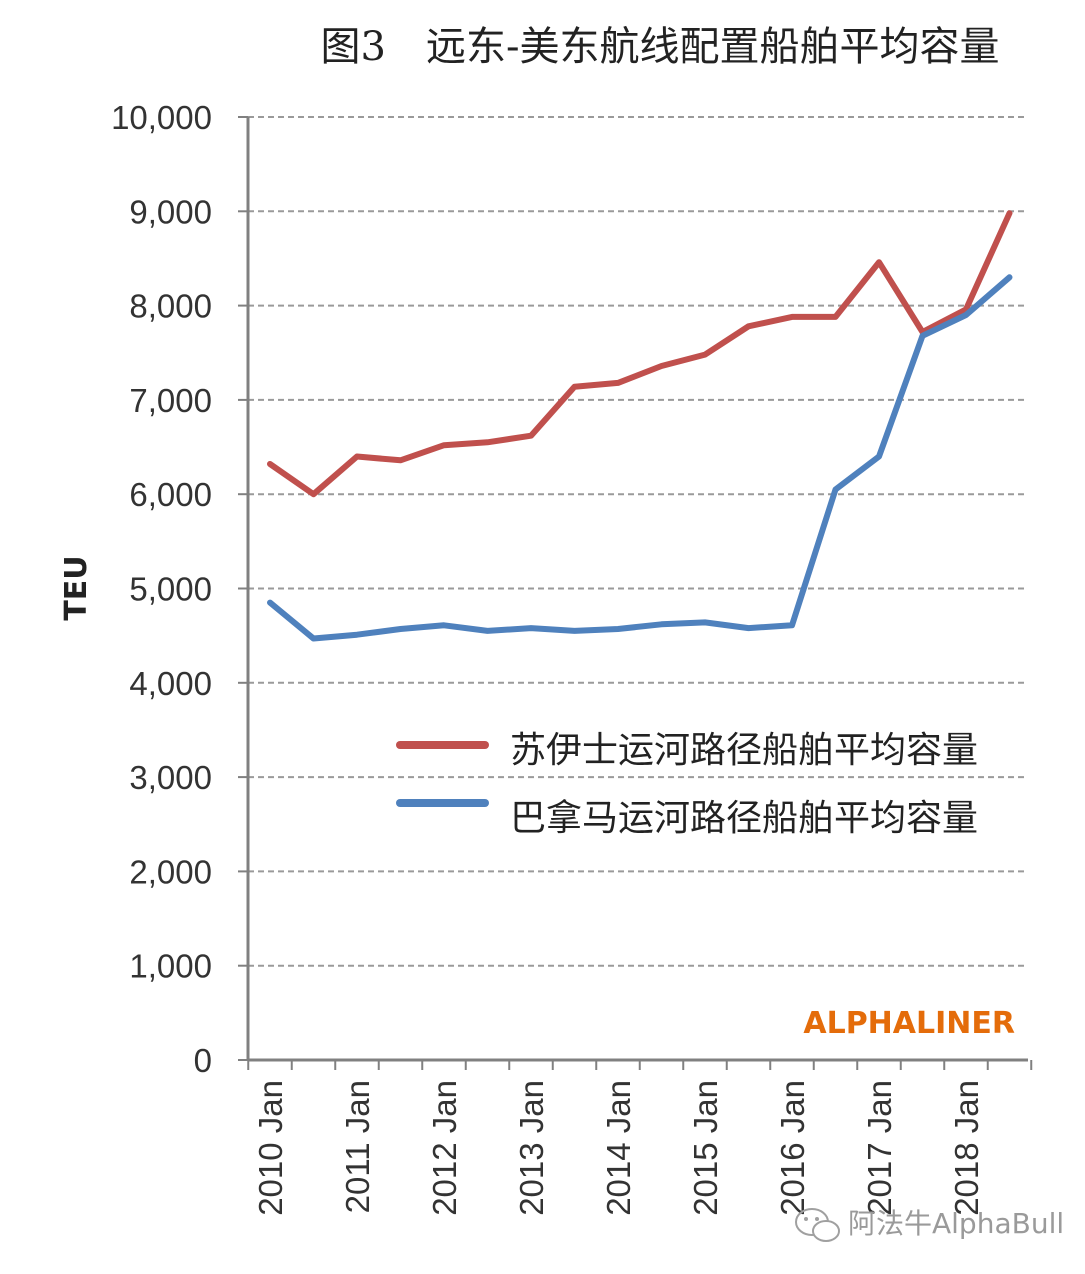 The image size is (1085, 1274). What do you see at coordinates (687, 784) in the screenshot?
I see `legend: 苏伊士运河路径船舶平均容量 巴拿马运河路径船舶平均容量` at bounding box center [687, 784].